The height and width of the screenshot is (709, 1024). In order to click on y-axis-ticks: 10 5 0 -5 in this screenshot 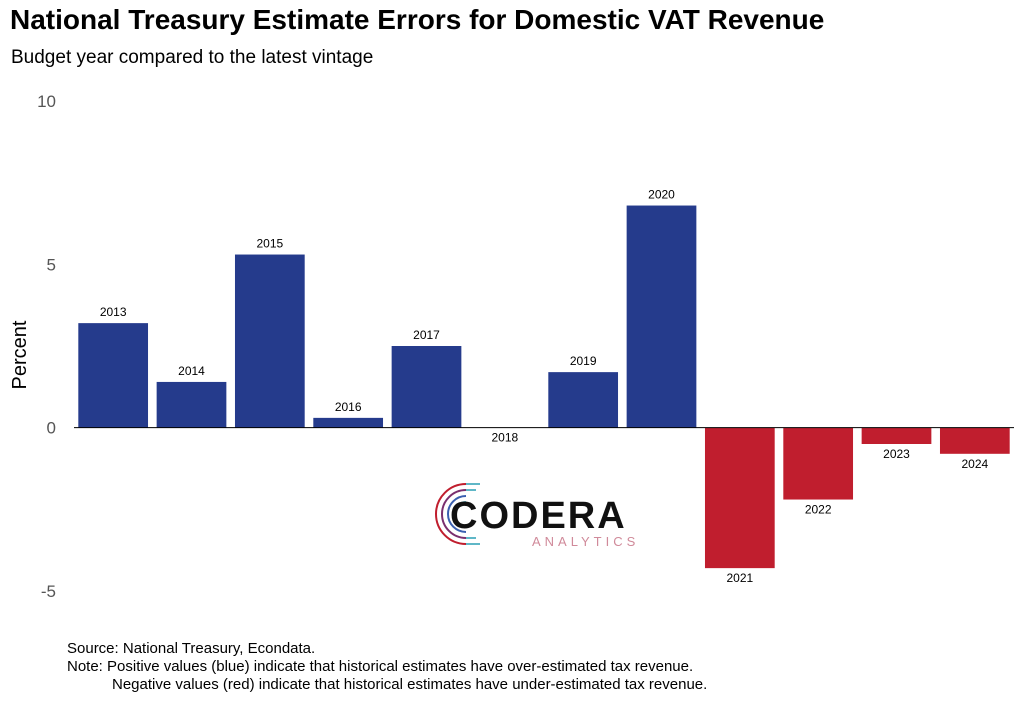, I will do `click(46, 346)`.